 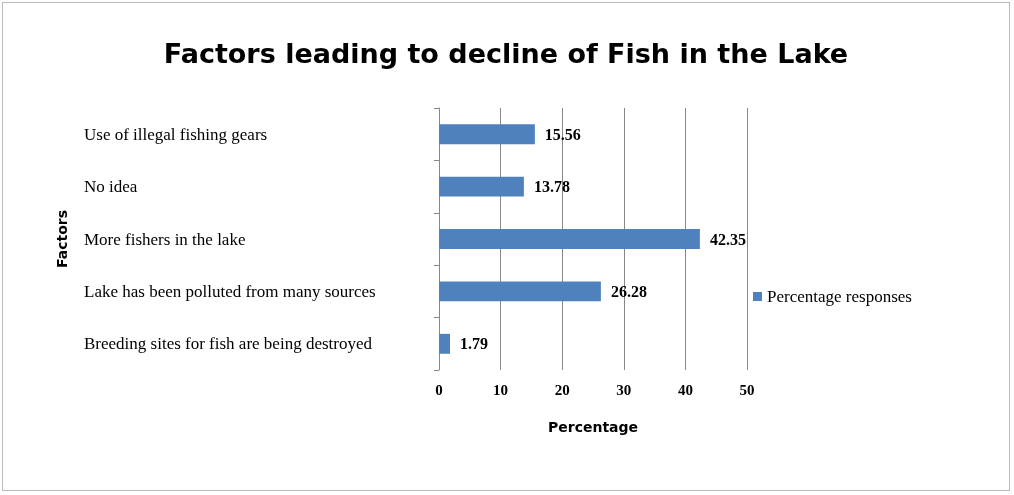 What do you see at coordinates (727, 239) in the screenshot?
I see `data-label: 42.35` at bounding box center [727, 239].